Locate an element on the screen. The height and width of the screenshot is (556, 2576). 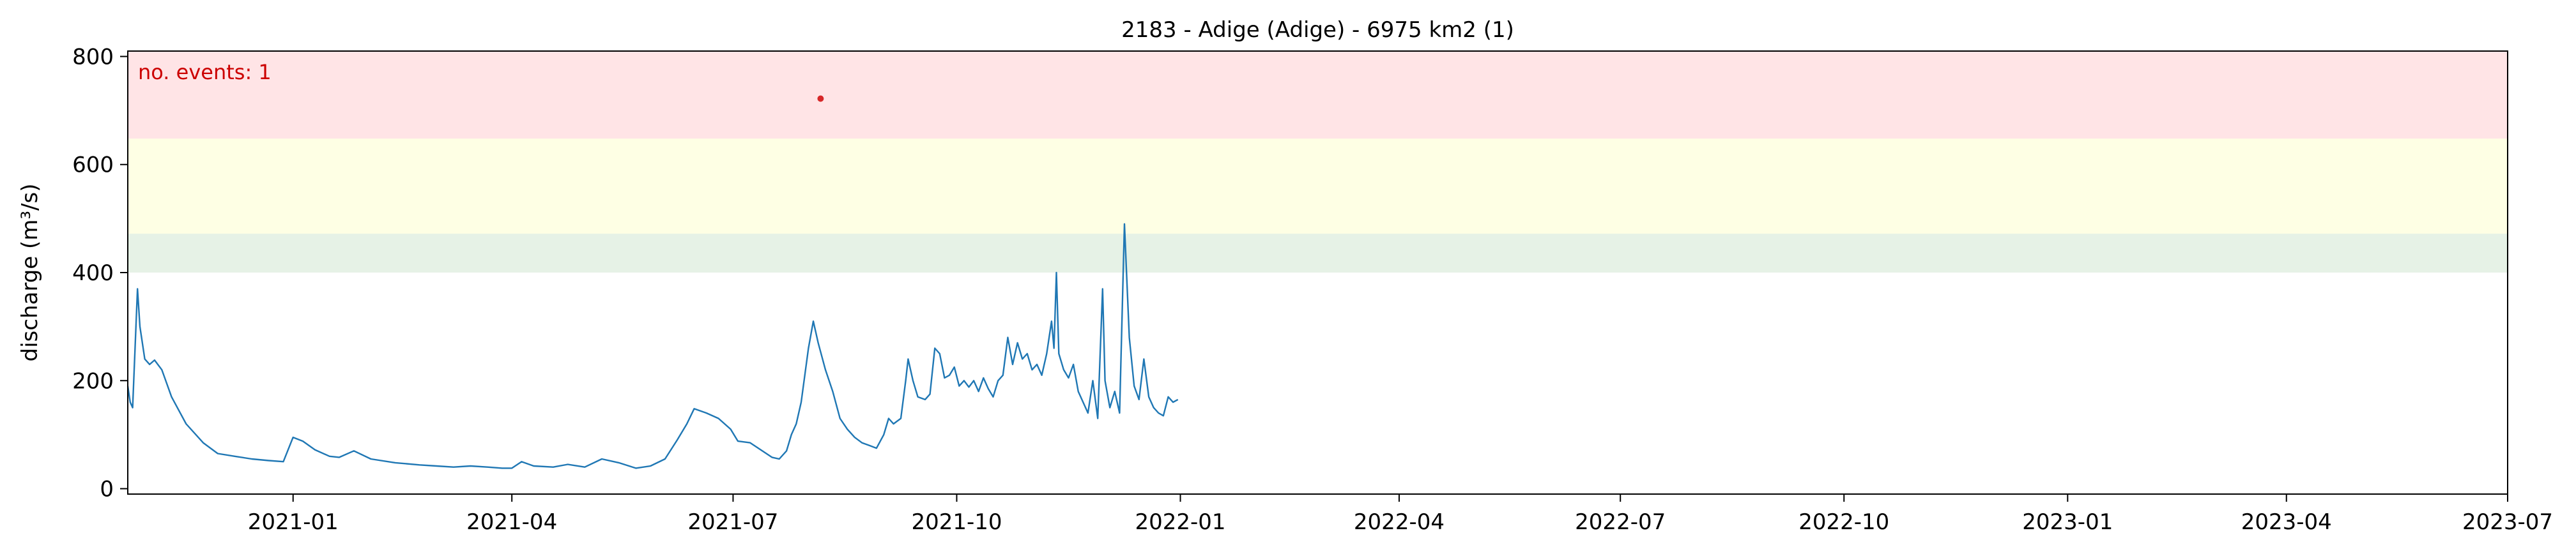
x-tick-label: 2022-01 is located at coordinates (1180, 522).